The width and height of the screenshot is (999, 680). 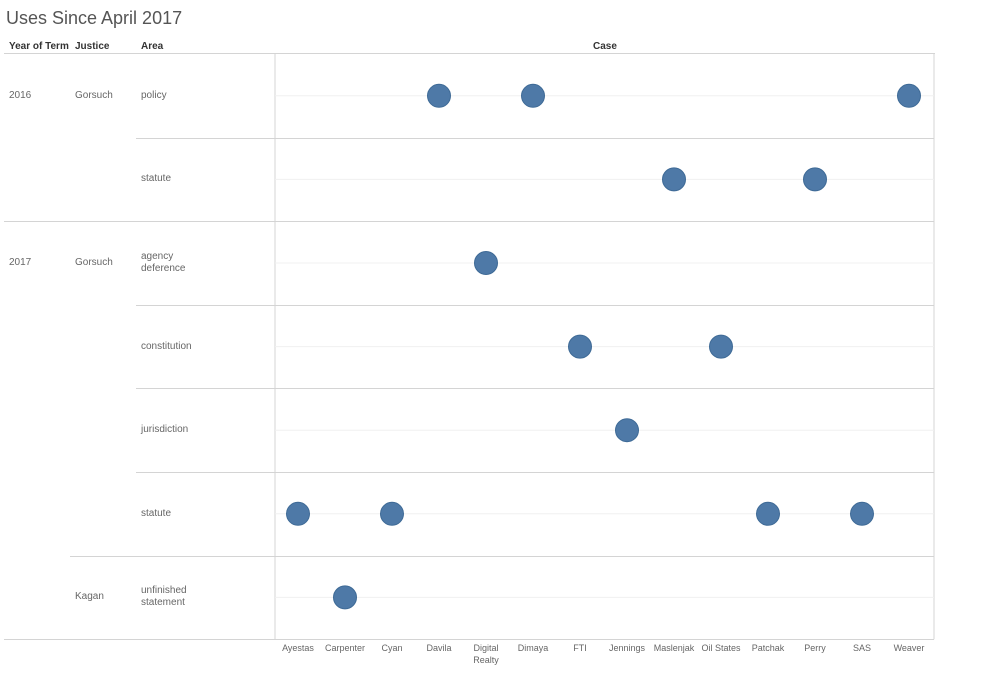 I want to click on x-tick-label: Ayestas, so click(x=298, y=648).